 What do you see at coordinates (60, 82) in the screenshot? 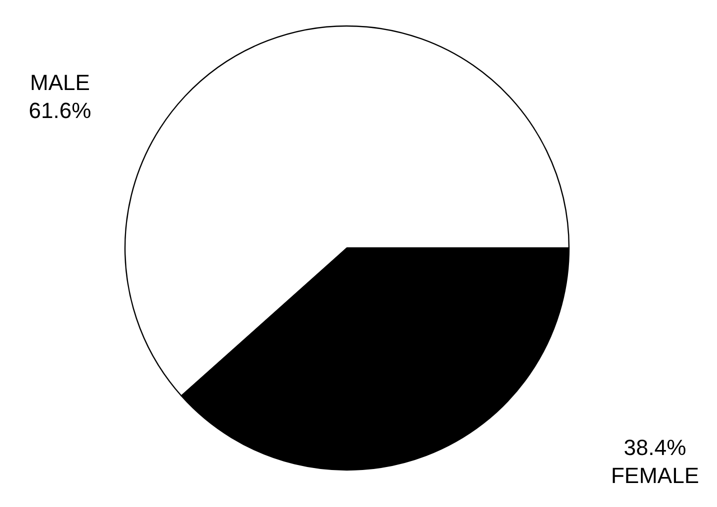
I see `slice-label: MALE` at bounding box center [60, 82].